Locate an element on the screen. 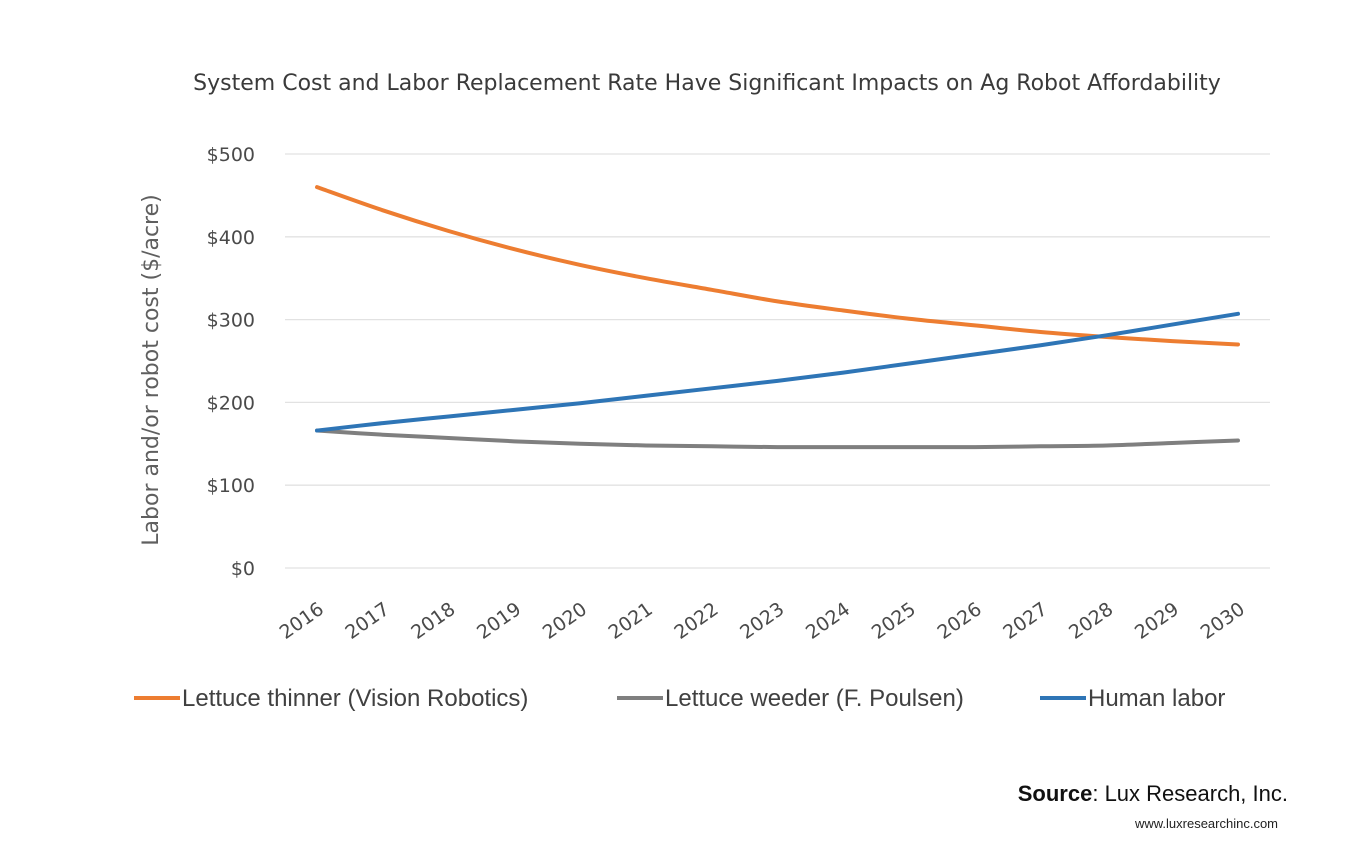 This screenshot has width=1370, height=868. x-tick-label: 2030 is located at coordinates (1223, 621).